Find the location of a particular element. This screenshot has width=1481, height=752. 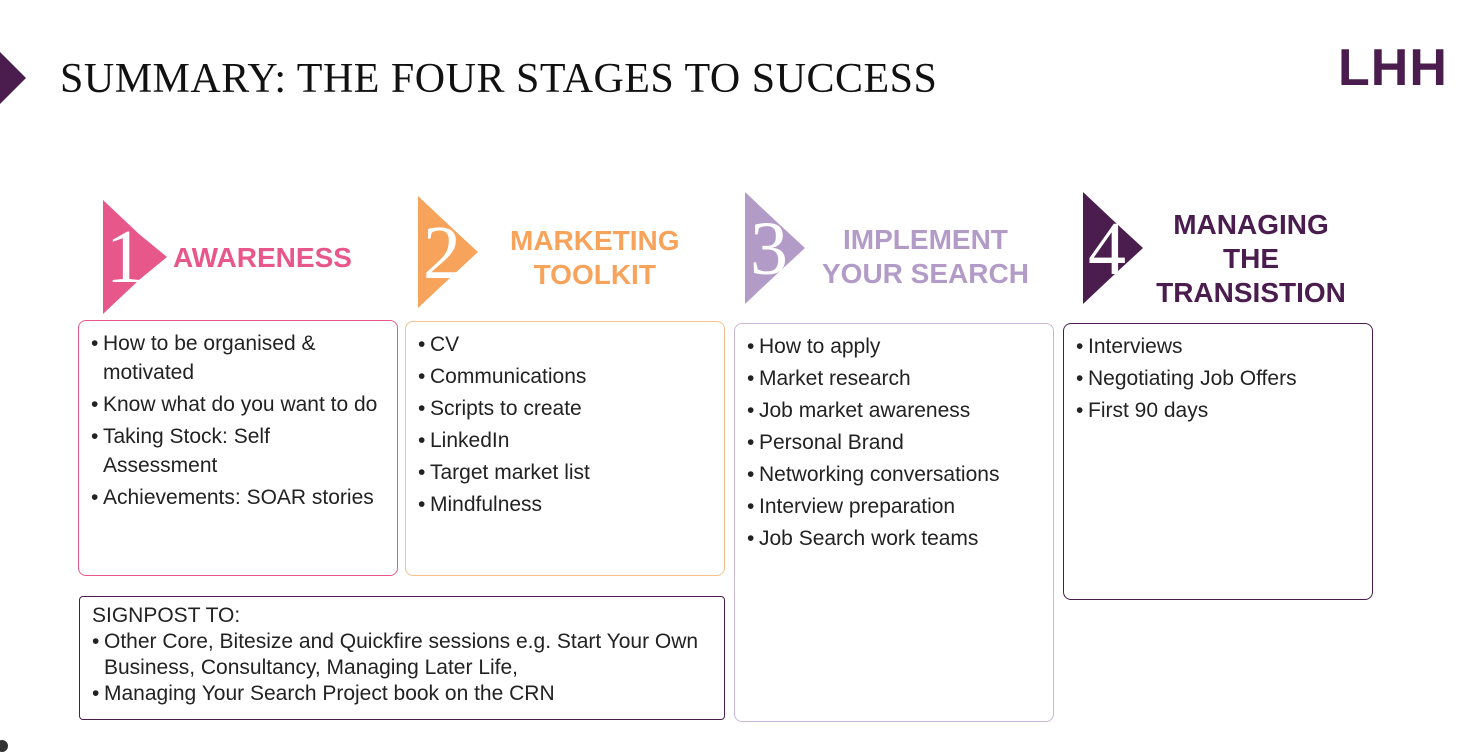

list-item: Know what do you want to do is located at coordinates (239, 404).